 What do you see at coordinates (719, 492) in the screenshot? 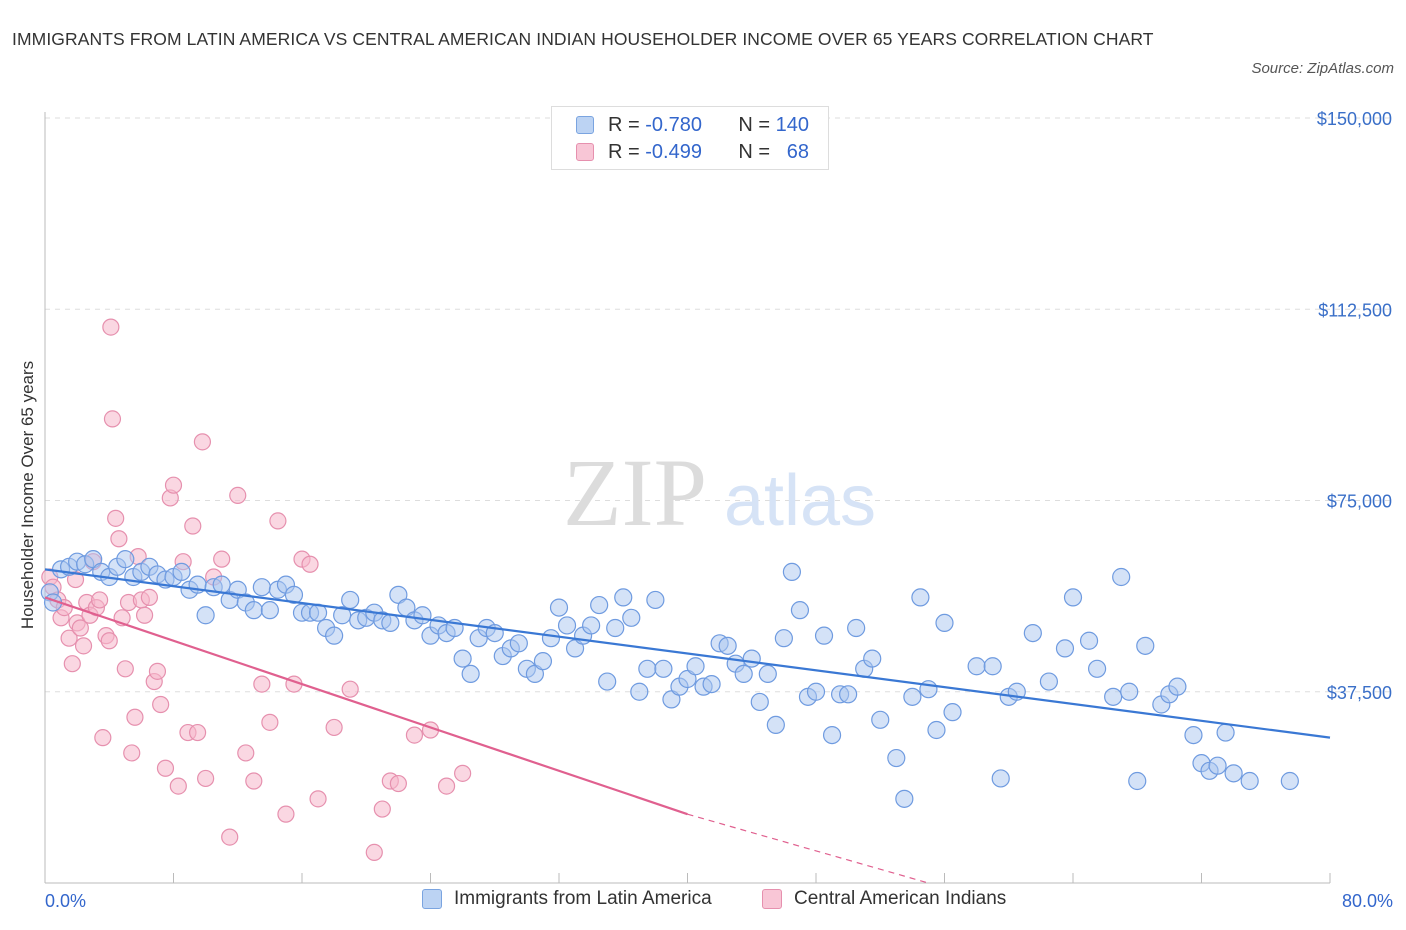
I see `watermark: ZIP atlas` at bounding box center [719, 492].